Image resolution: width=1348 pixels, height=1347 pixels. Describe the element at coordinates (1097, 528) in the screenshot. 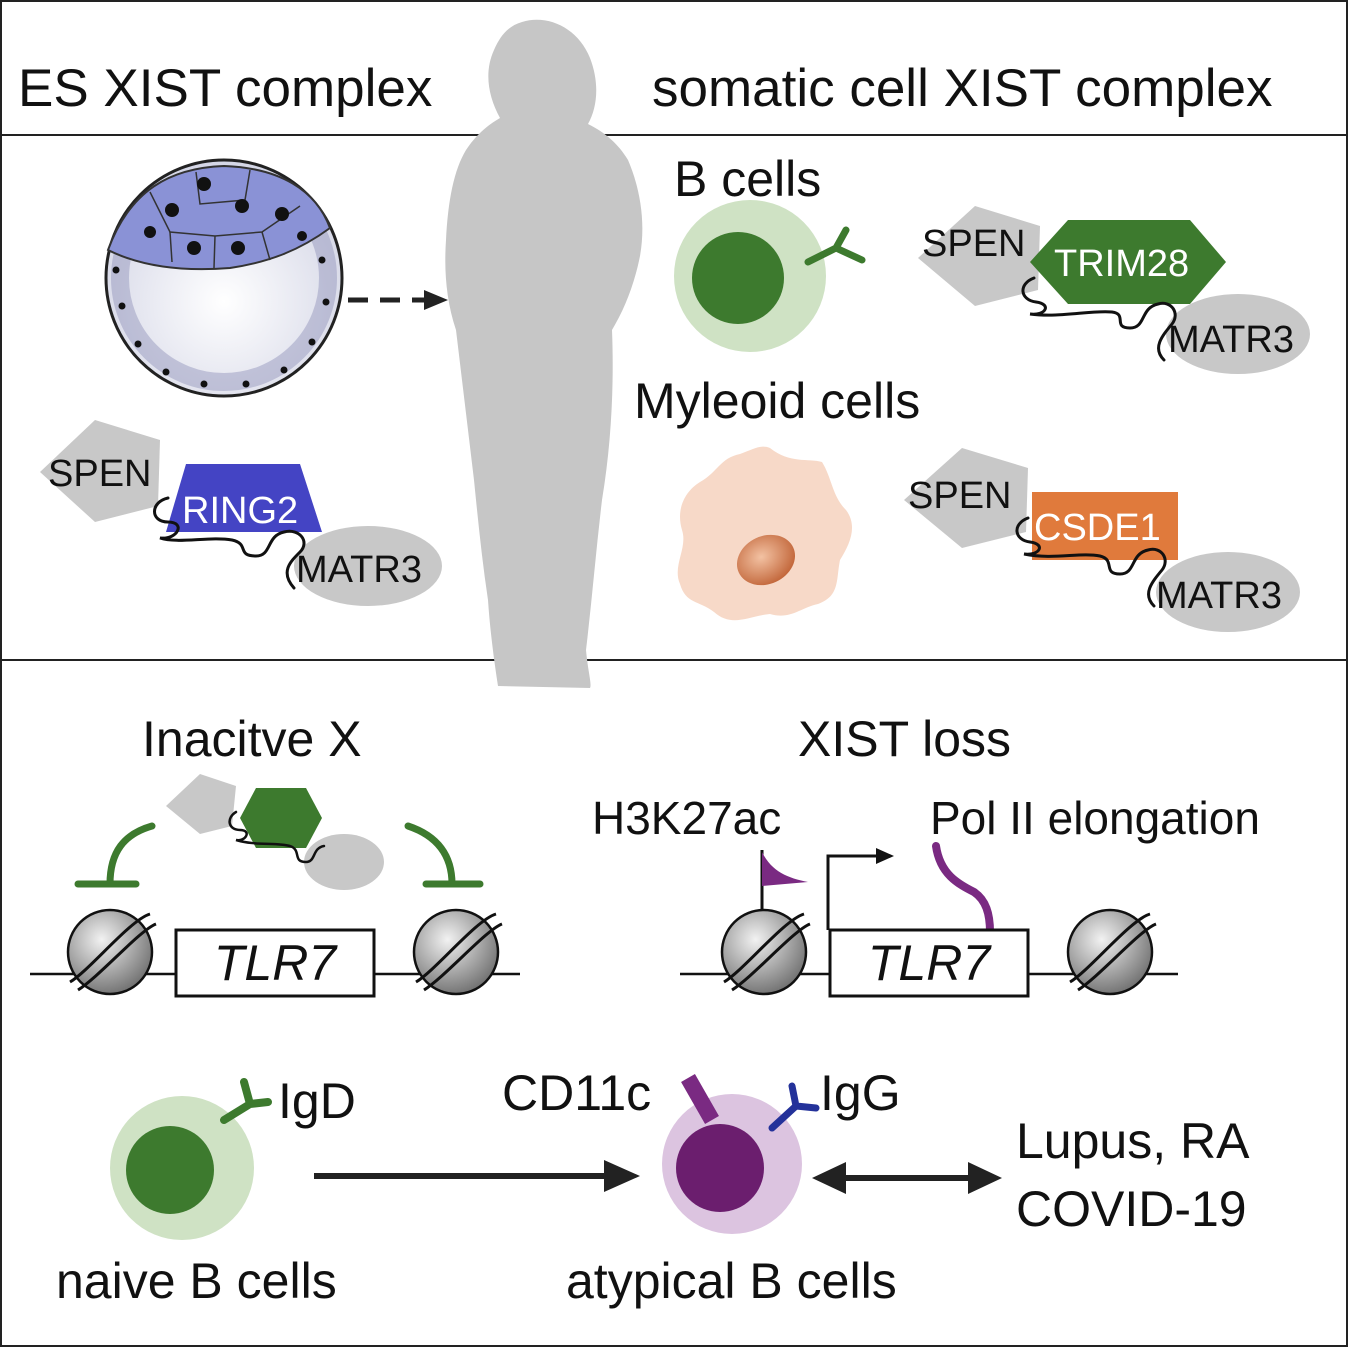

I see `m-csde1-label: CSDE1` at that location.